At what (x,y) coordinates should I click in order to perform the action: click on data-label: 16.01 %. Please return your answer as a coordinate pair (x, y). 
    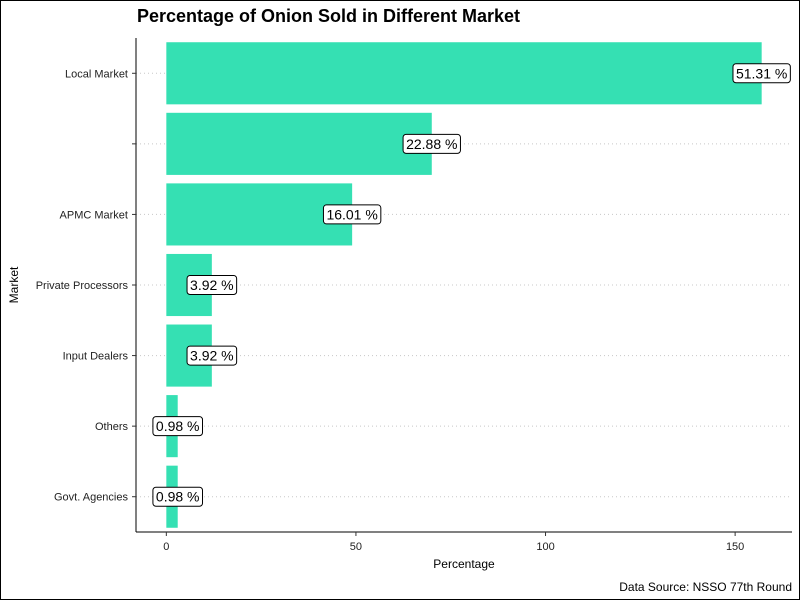
    Looking at the image, I should click on (351, 214).